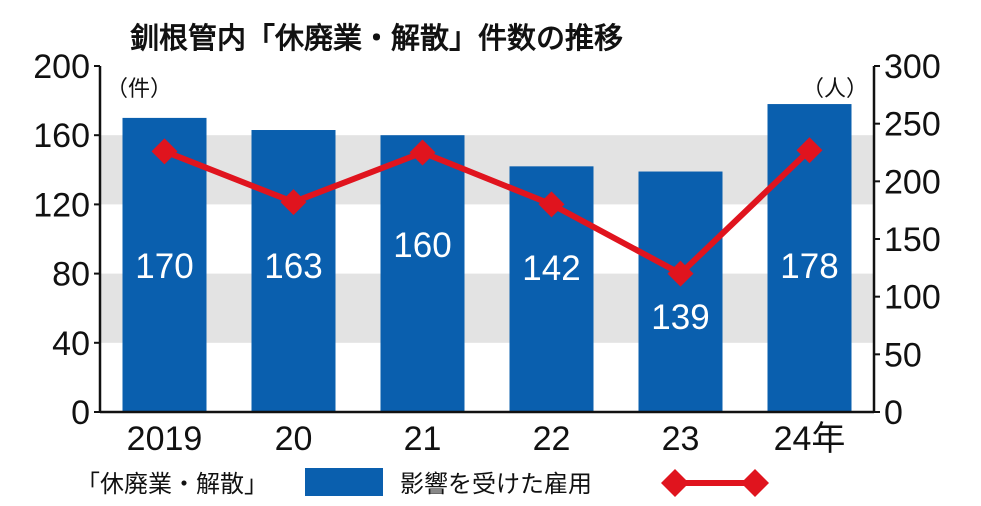 The image size is (981, 506). What do you see at coordinates (810, 439) in the screenshot?
I see `x-tick-label: 24年` at bounding box center [810, 439].